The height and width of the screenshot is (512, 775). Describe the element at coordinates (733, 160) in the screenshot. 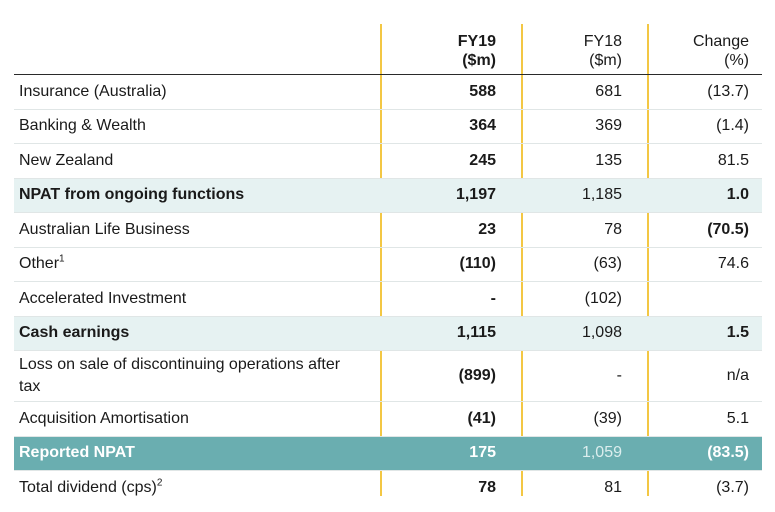

I see `change-value: 81.5` at that location.